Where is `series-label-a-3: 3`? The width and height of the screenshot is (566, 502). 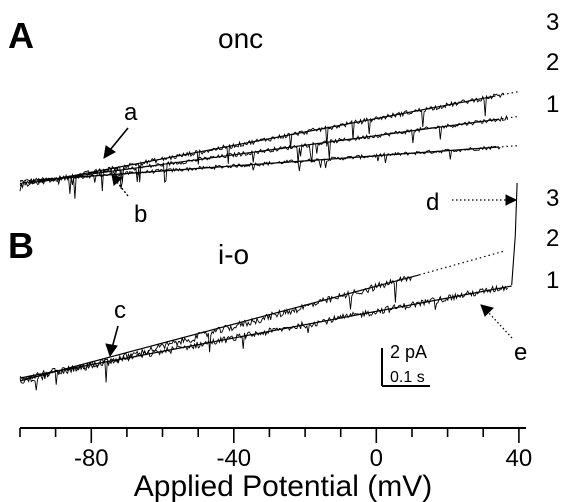 series-label-a-3: 3 is located at coordinates (552, 22).